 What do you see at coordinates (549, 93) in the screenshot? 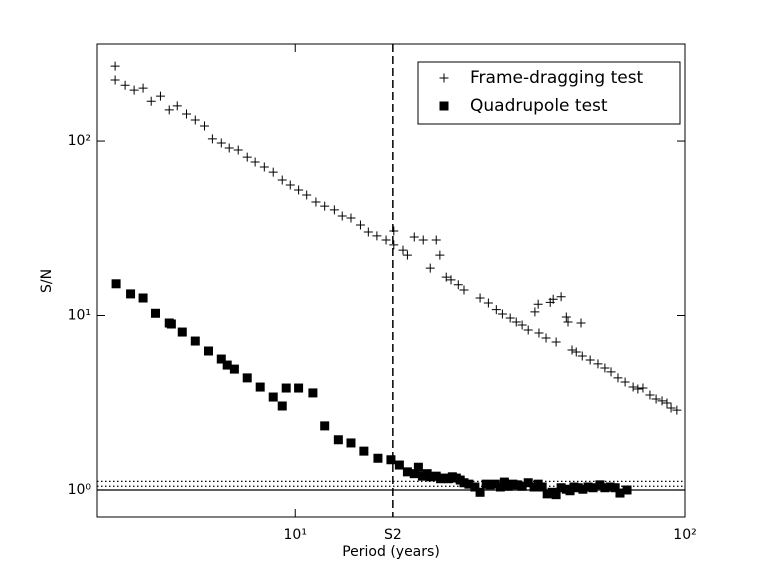
I see `legend-box` at bounding box center [549, 93].